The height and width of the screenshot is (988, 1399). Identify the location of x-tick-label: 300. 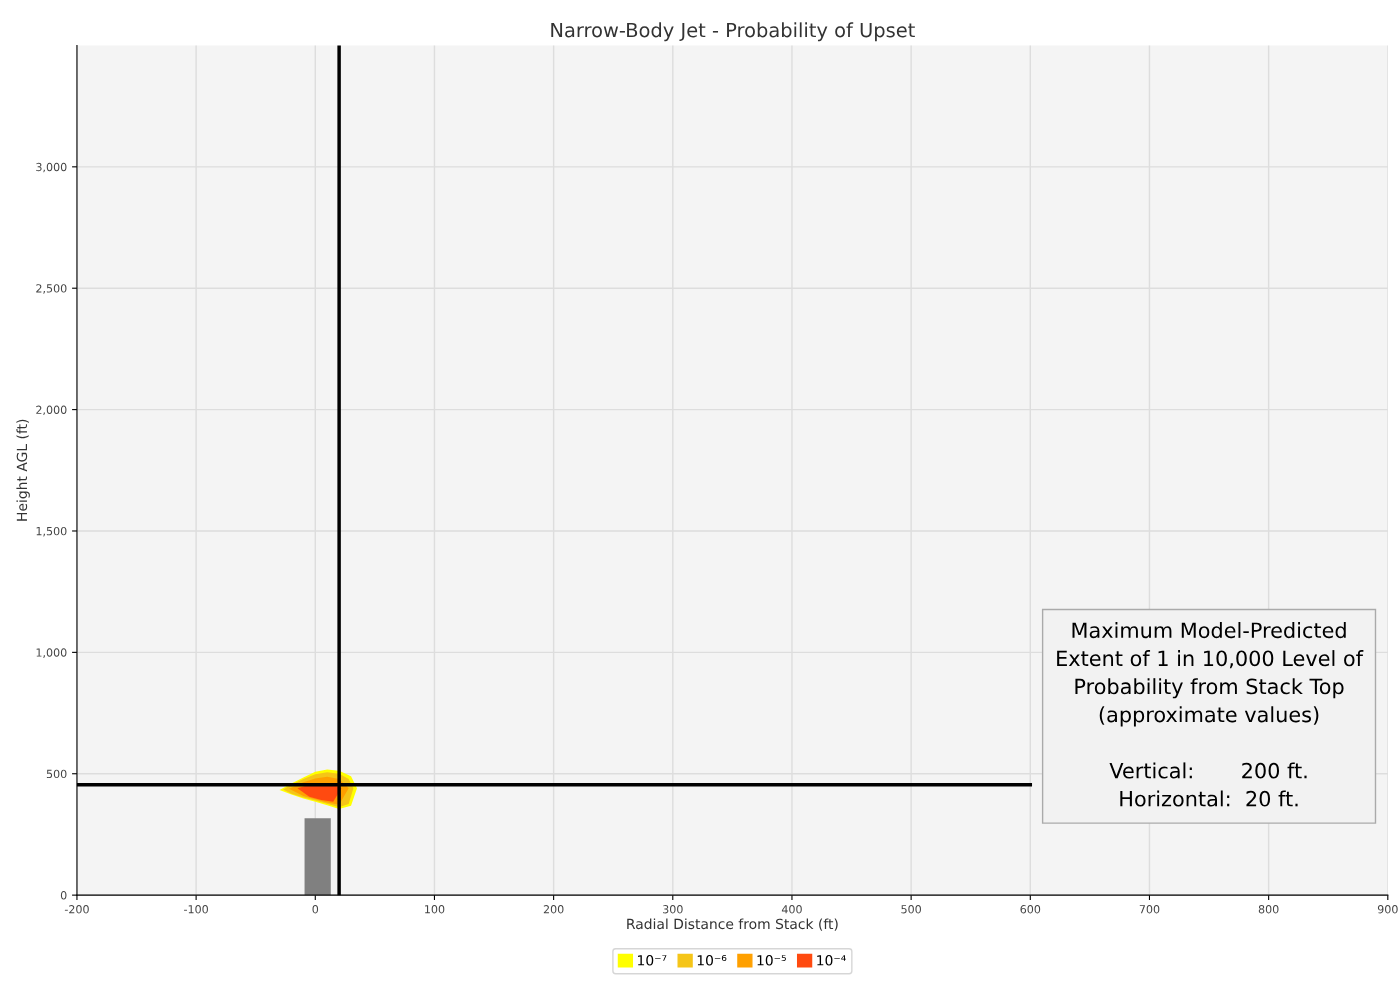
(673, 909).